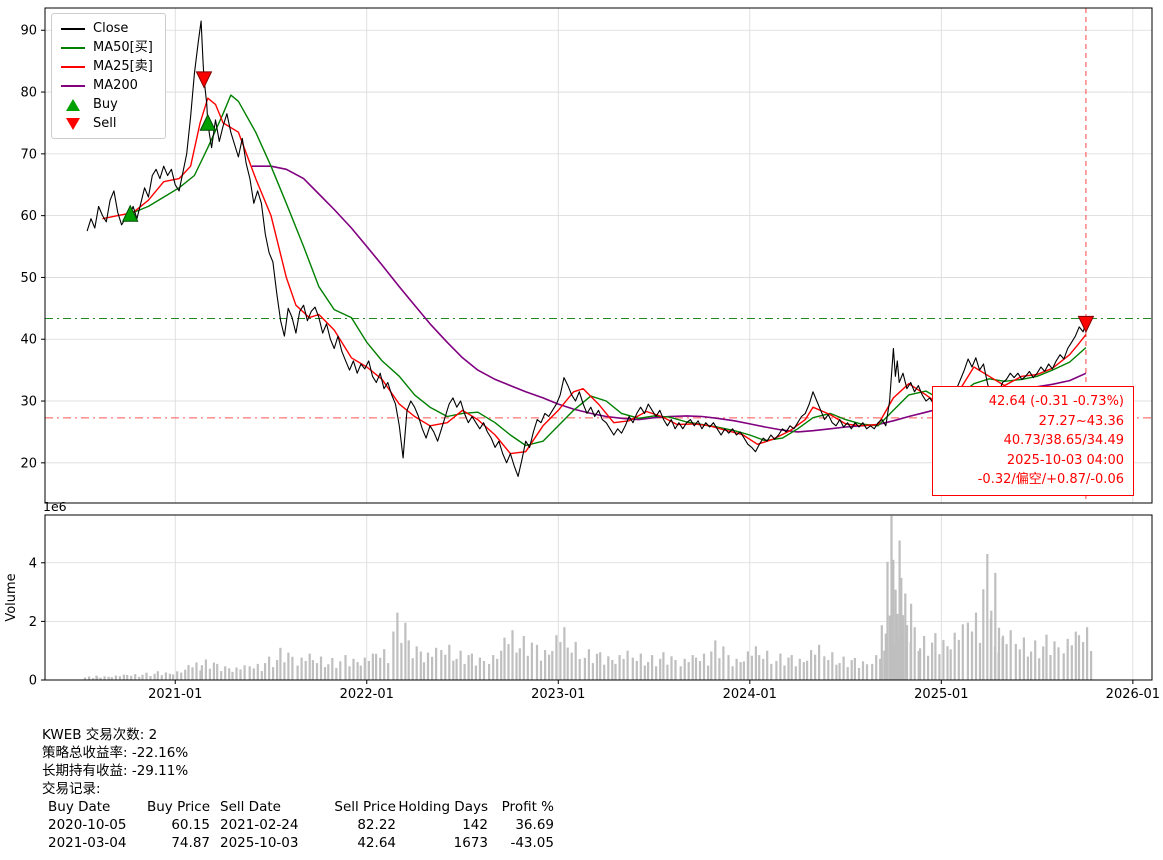  What do you see at coordinates (1065, 460) in the screenshot?
I see `annotation-datetime-line: 2025-10-03 04:00` at bounding box center [1065, 460].